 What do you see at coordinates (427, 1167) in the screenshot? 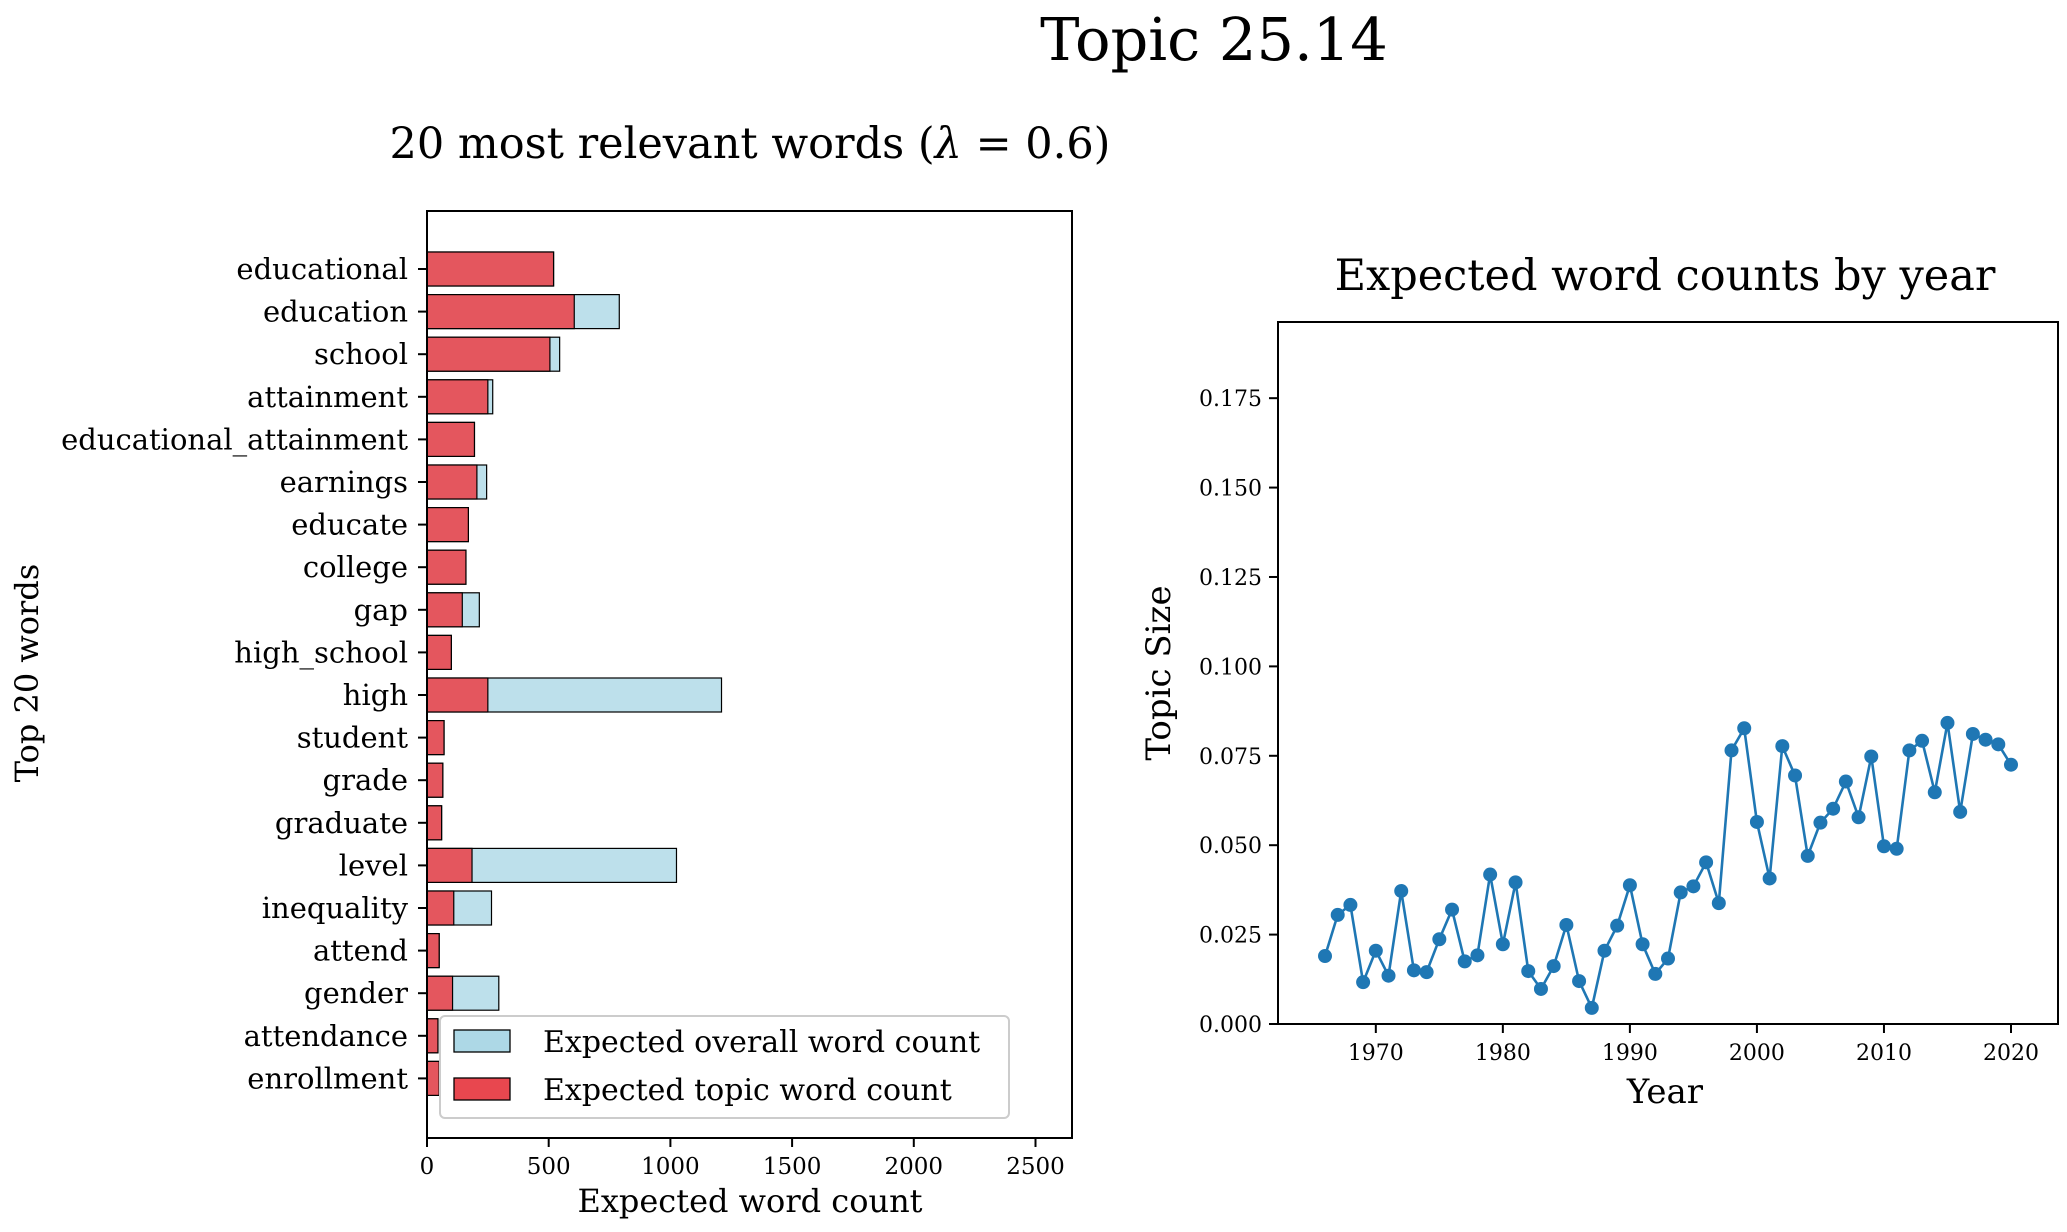
I see `bar-x-tick-label: 0` at bounding box center [427, 1167].